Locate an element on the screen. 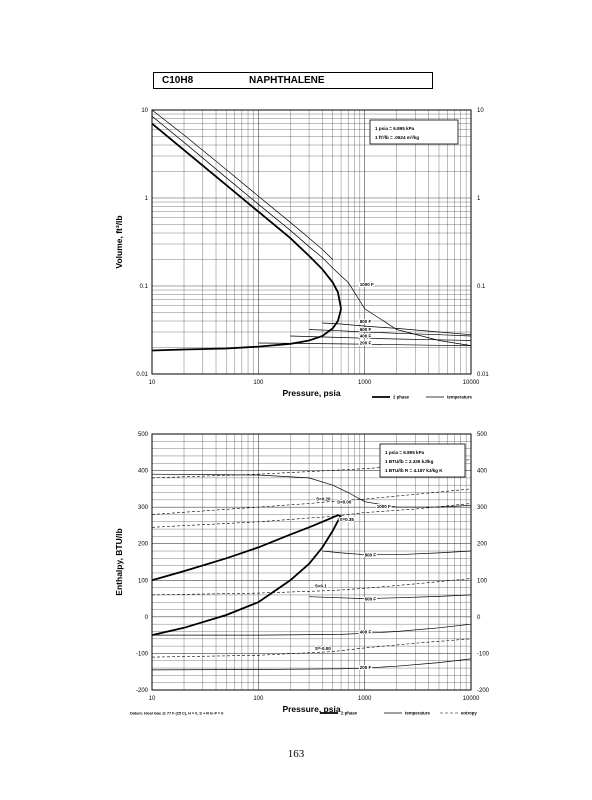  y-tick-label-left: 10 is located at coordinates (144, 111).